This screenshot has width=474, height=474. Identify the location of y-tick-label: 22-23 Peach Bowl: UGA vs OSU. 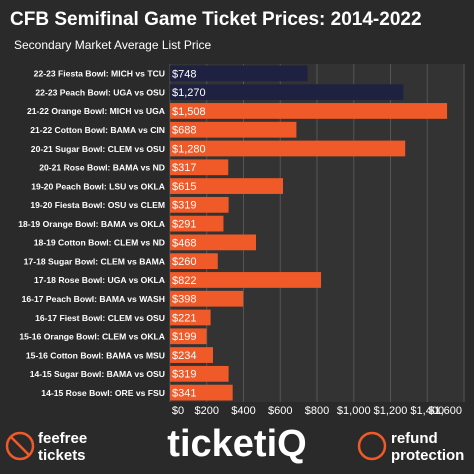
(100, 92).